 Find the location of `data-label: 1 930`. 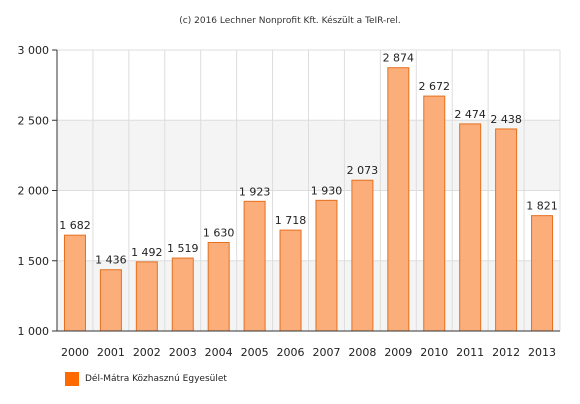

data-label: 1 930 is located at coordinates (327, 190).